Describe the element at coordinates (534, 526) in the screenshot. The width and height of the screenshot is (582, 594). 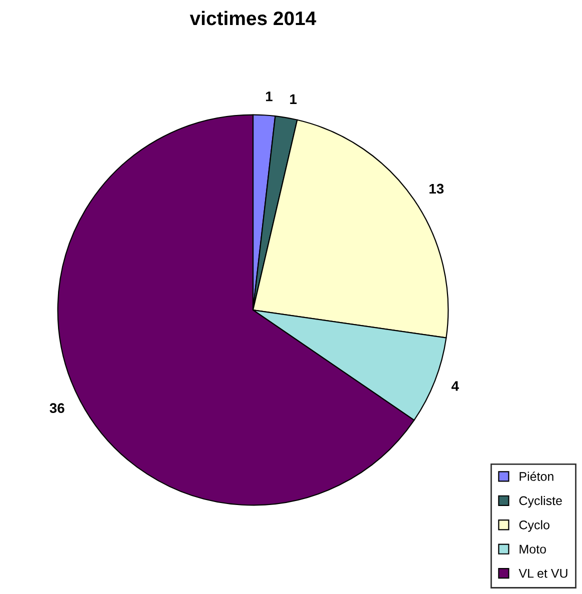
I see `legend-label: Cyclo` at that location.